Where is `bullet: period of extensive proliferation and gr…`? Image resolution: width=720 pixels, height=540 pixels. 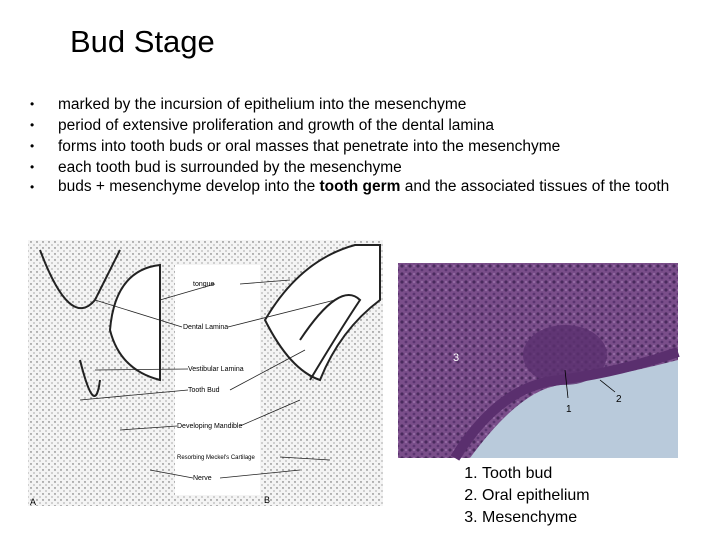
bullet: period of extensive proliferation and gr… is located at coordinates (355, 125).